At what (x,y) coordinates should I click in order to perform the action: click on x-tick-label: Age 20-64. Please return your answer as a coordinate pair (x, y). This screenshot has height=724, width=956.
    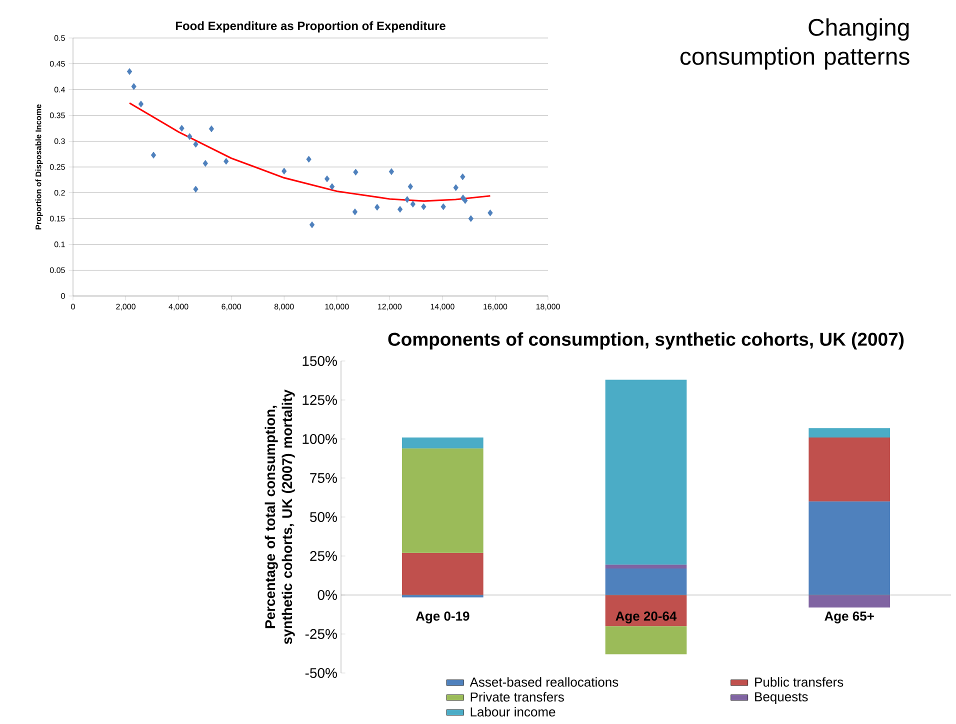
    Looking at the image, I should click on (646, 618).